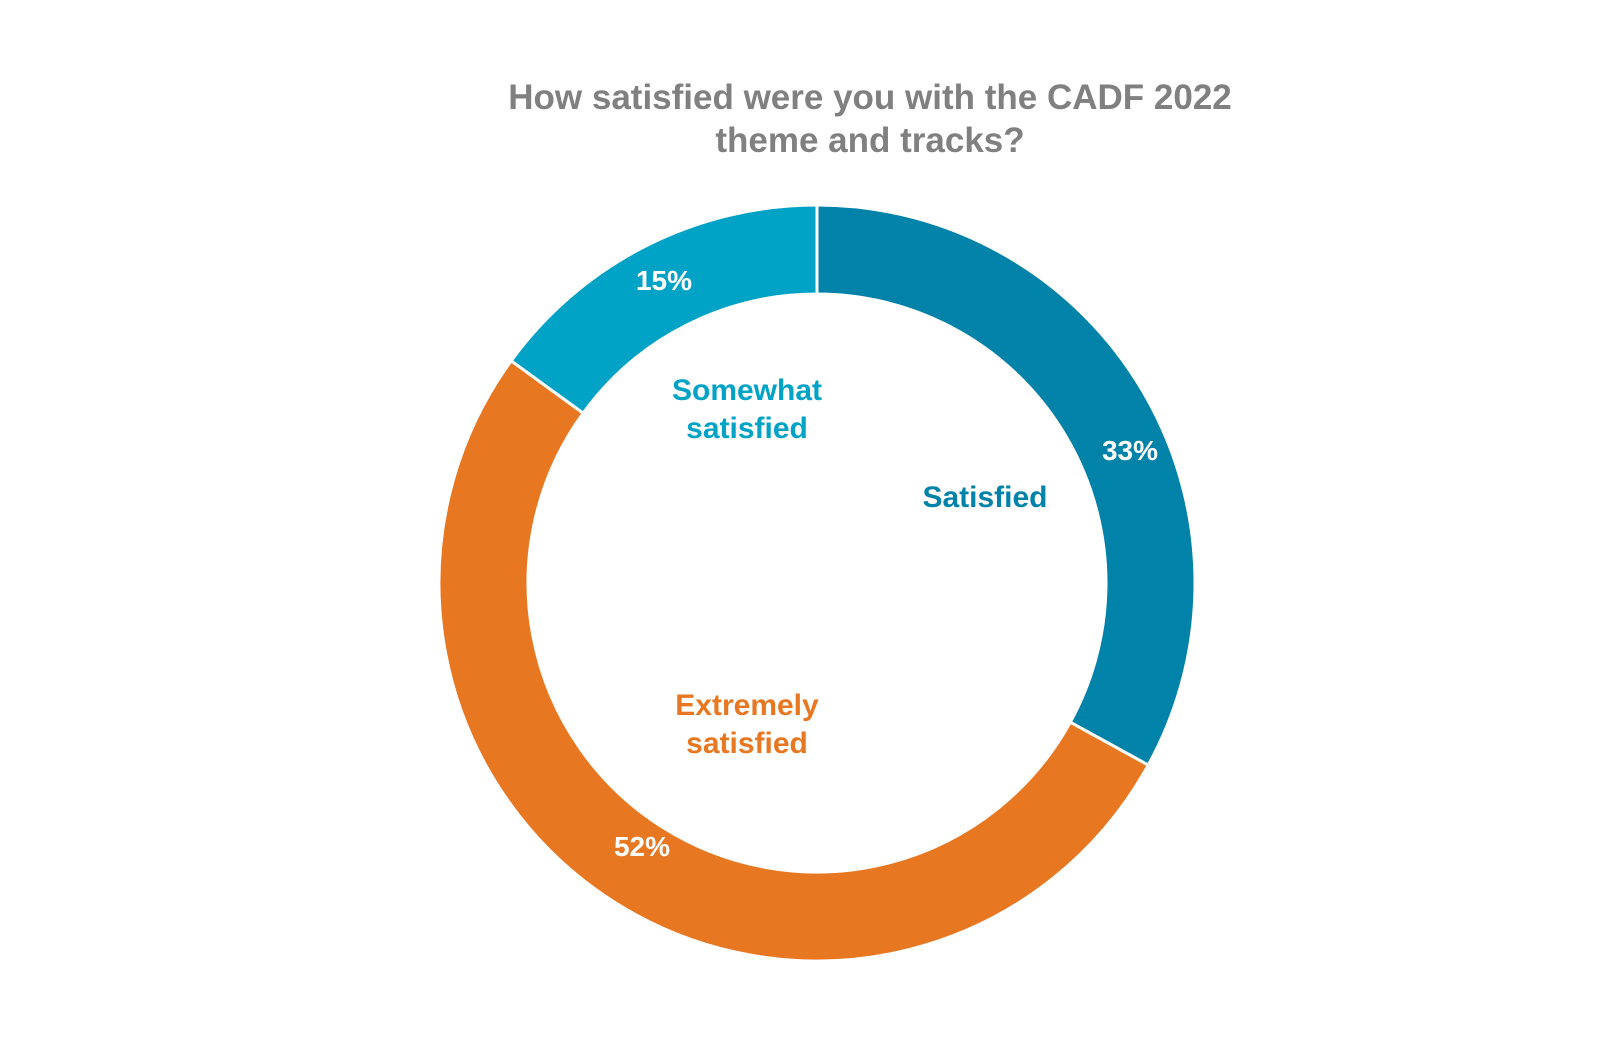  Describe the element at coordinates (642, 846) in the screenshot. I see `data-label-extremely-satisfied: 52%` at that location.